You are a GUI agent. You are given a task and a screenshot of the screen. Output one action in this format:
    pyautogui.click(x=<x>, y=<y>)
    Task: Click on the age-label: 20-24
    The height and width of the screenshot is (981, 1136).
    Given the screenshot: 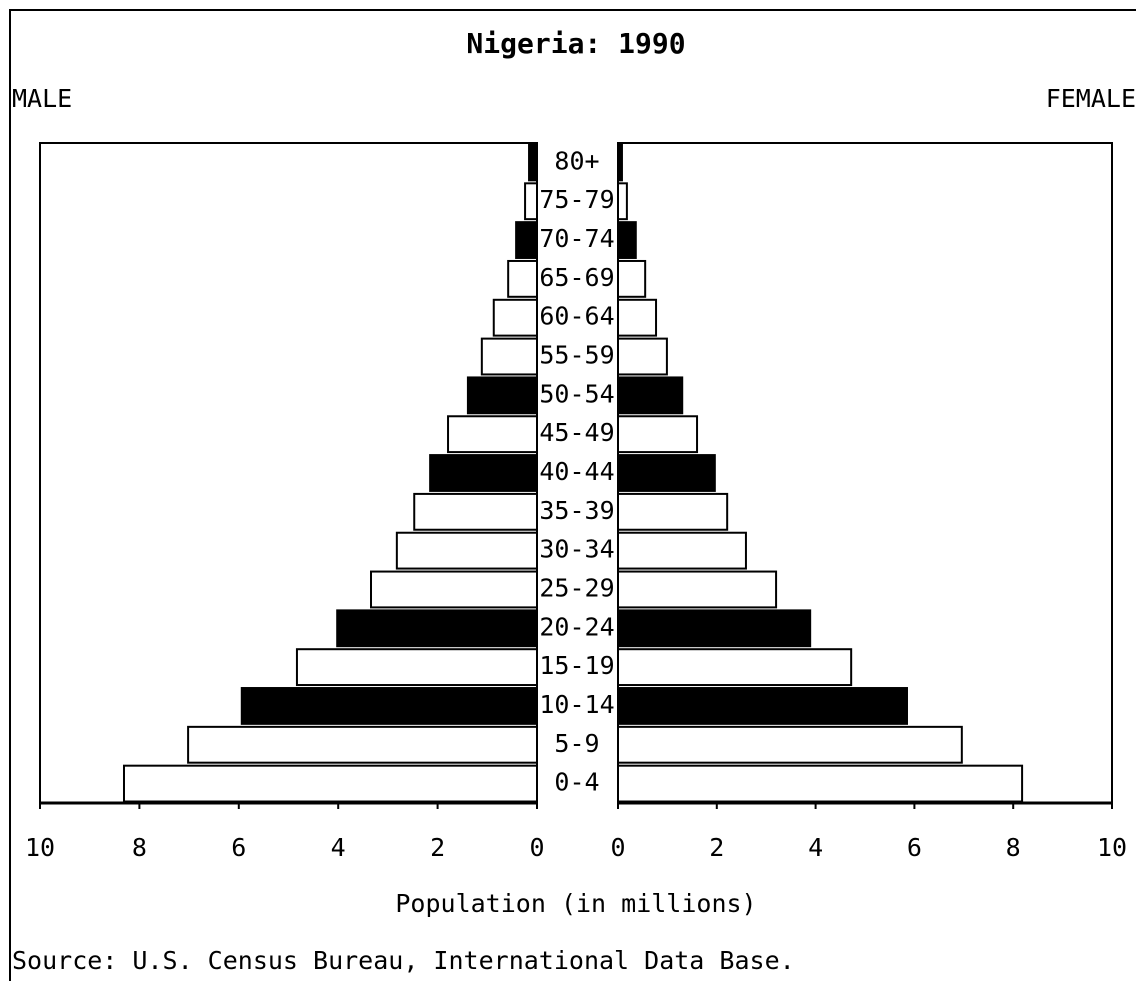 What is the action you would take?
    pyautogui.click(x=576, y=626)
    